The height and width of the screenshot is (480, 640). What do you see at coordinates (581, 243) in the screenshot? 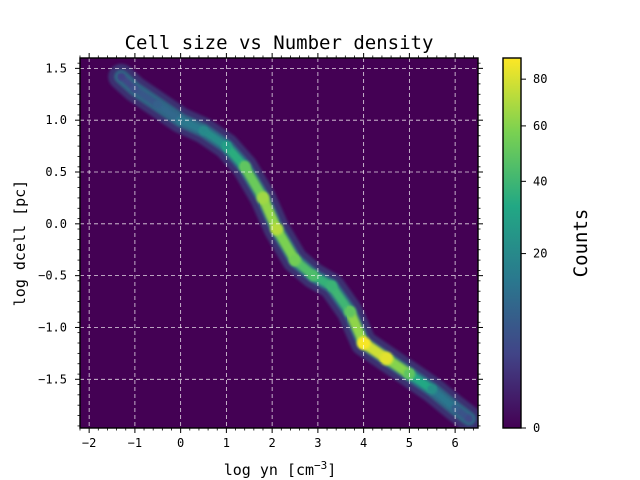
I see `colorbar-label: Counts` at bounding box center [581, 243].